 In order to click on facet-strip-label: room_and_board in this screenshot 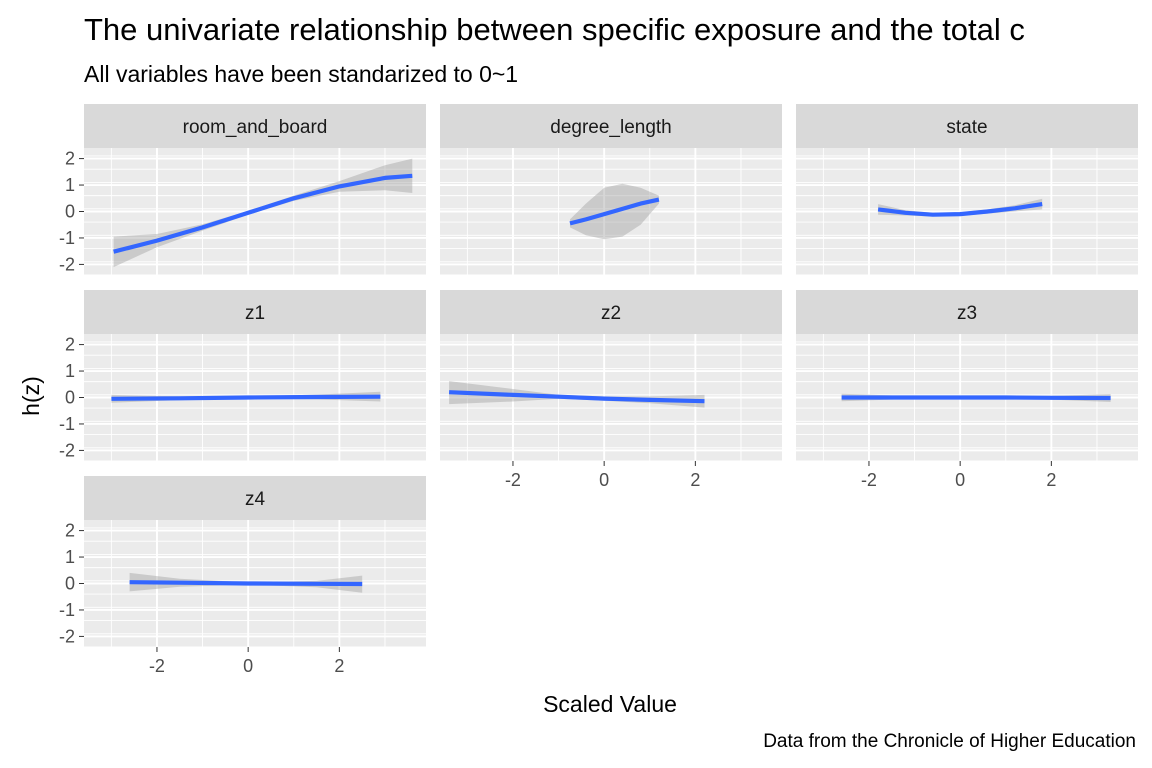, I will do `click(255, 127)`.